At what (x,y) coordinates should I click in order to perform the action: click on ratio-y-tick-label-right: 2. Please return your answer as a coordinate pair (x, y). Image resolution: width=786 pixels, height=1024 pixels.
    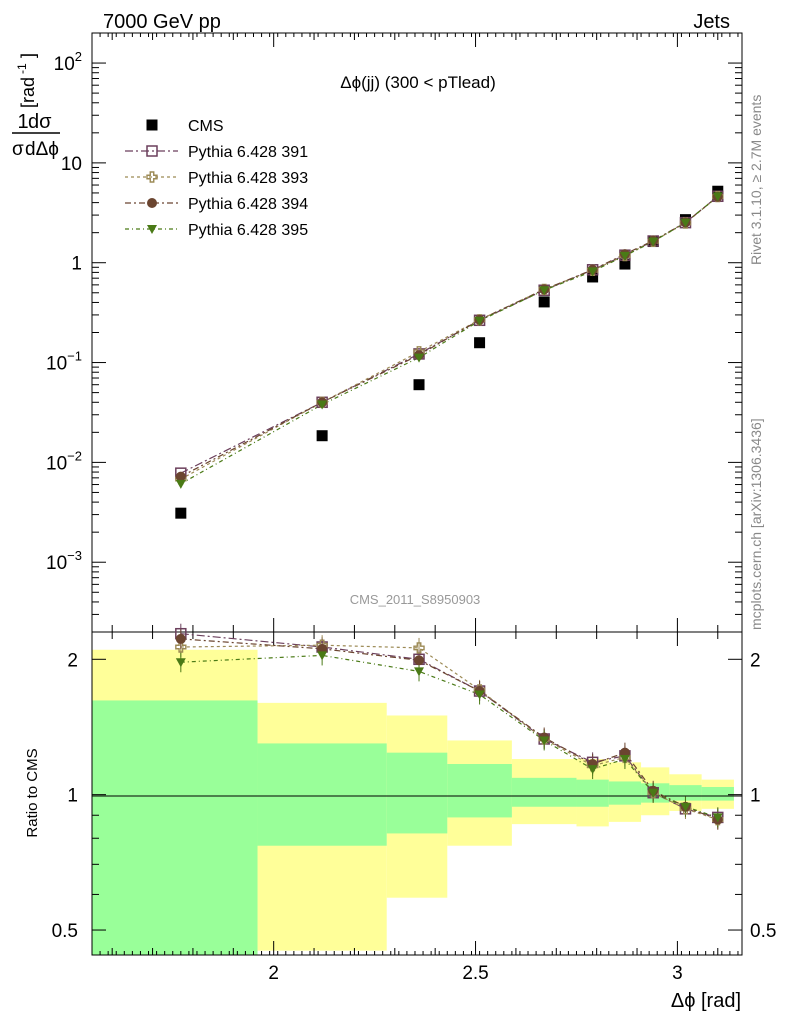
    Looking at the image, I should click on (755, 660).